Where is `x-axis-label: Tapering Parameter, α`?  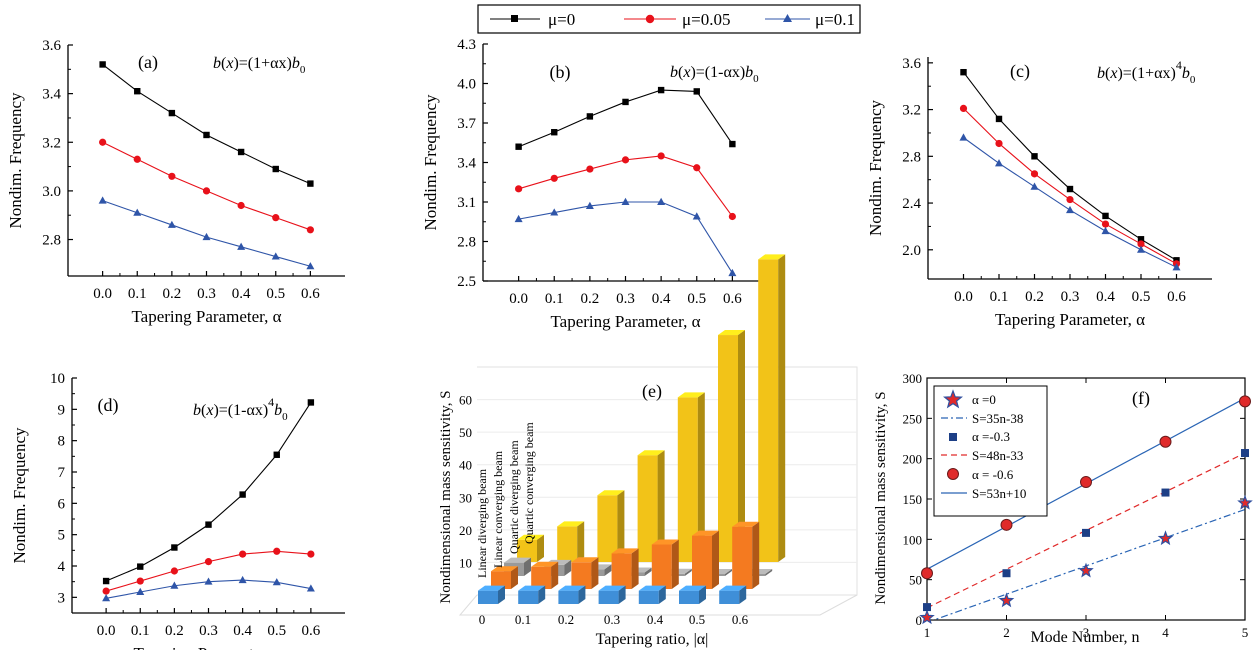
x-axis-label: Tapering Parameter, α is located at coordinates (625, 321).